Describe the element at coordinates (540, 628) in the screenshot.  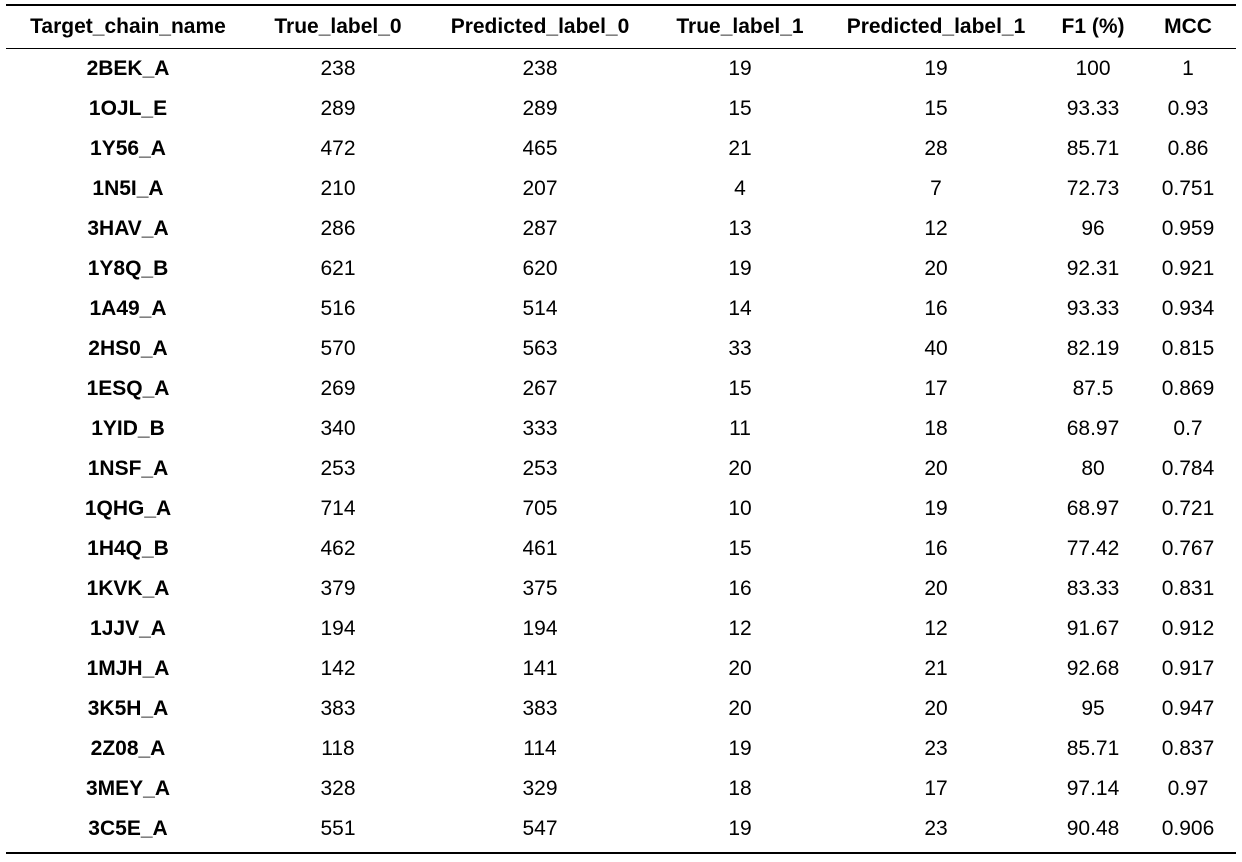
I see `predicted-label-0-cell: 194` at that location.